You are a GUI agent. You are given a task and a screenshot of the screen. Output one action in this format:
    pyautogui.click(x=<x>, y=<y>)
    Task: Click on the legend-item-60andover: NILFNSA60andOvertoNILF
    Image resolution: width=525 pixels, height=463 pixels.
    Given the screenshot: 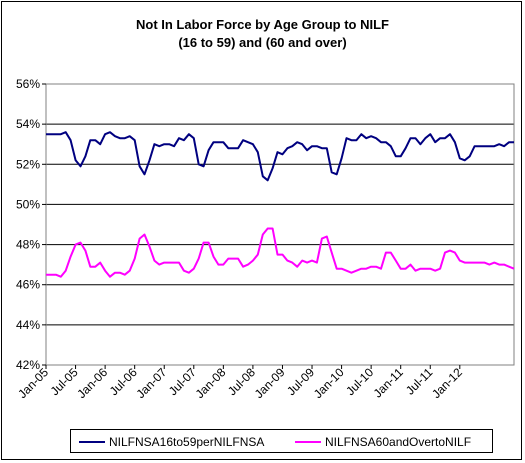 What is the action you would take?
    pyautogui.click(x=383, y=442)
    